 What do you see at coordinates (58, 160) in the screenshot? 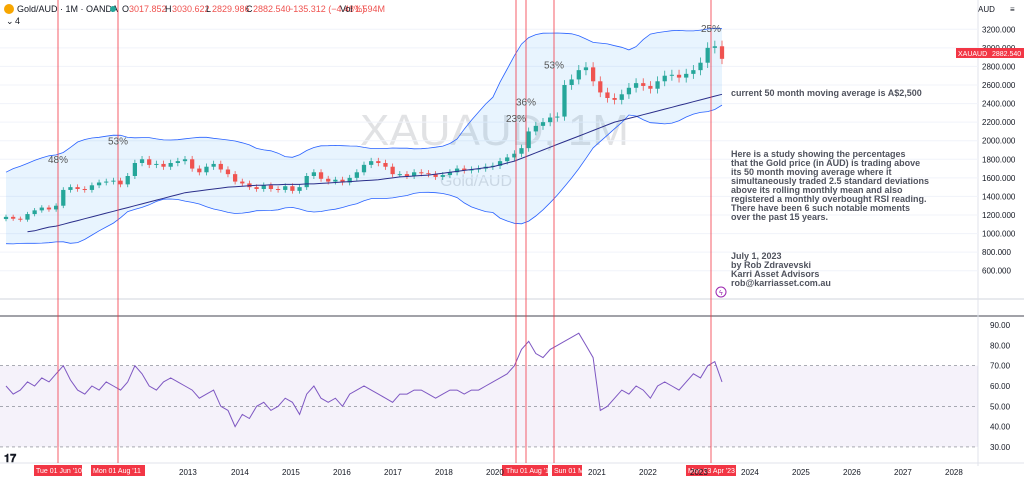
I see `percent-label: 48%` at bounding box center [58, 160].